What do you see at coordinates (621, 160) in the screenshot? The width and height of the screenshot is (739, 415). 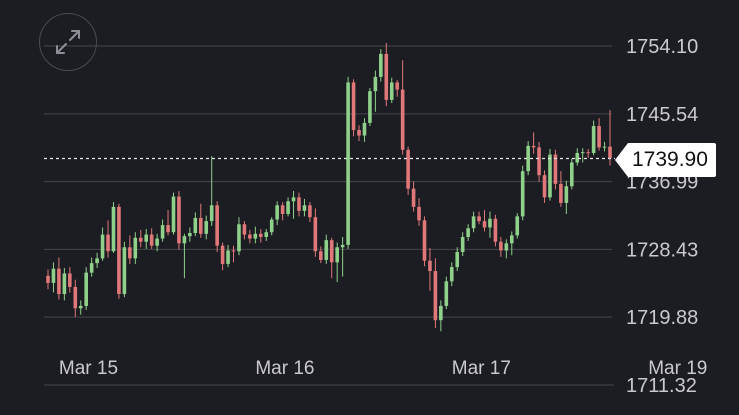 I see `price-tag-pointer` at bounding box center [621, 160].